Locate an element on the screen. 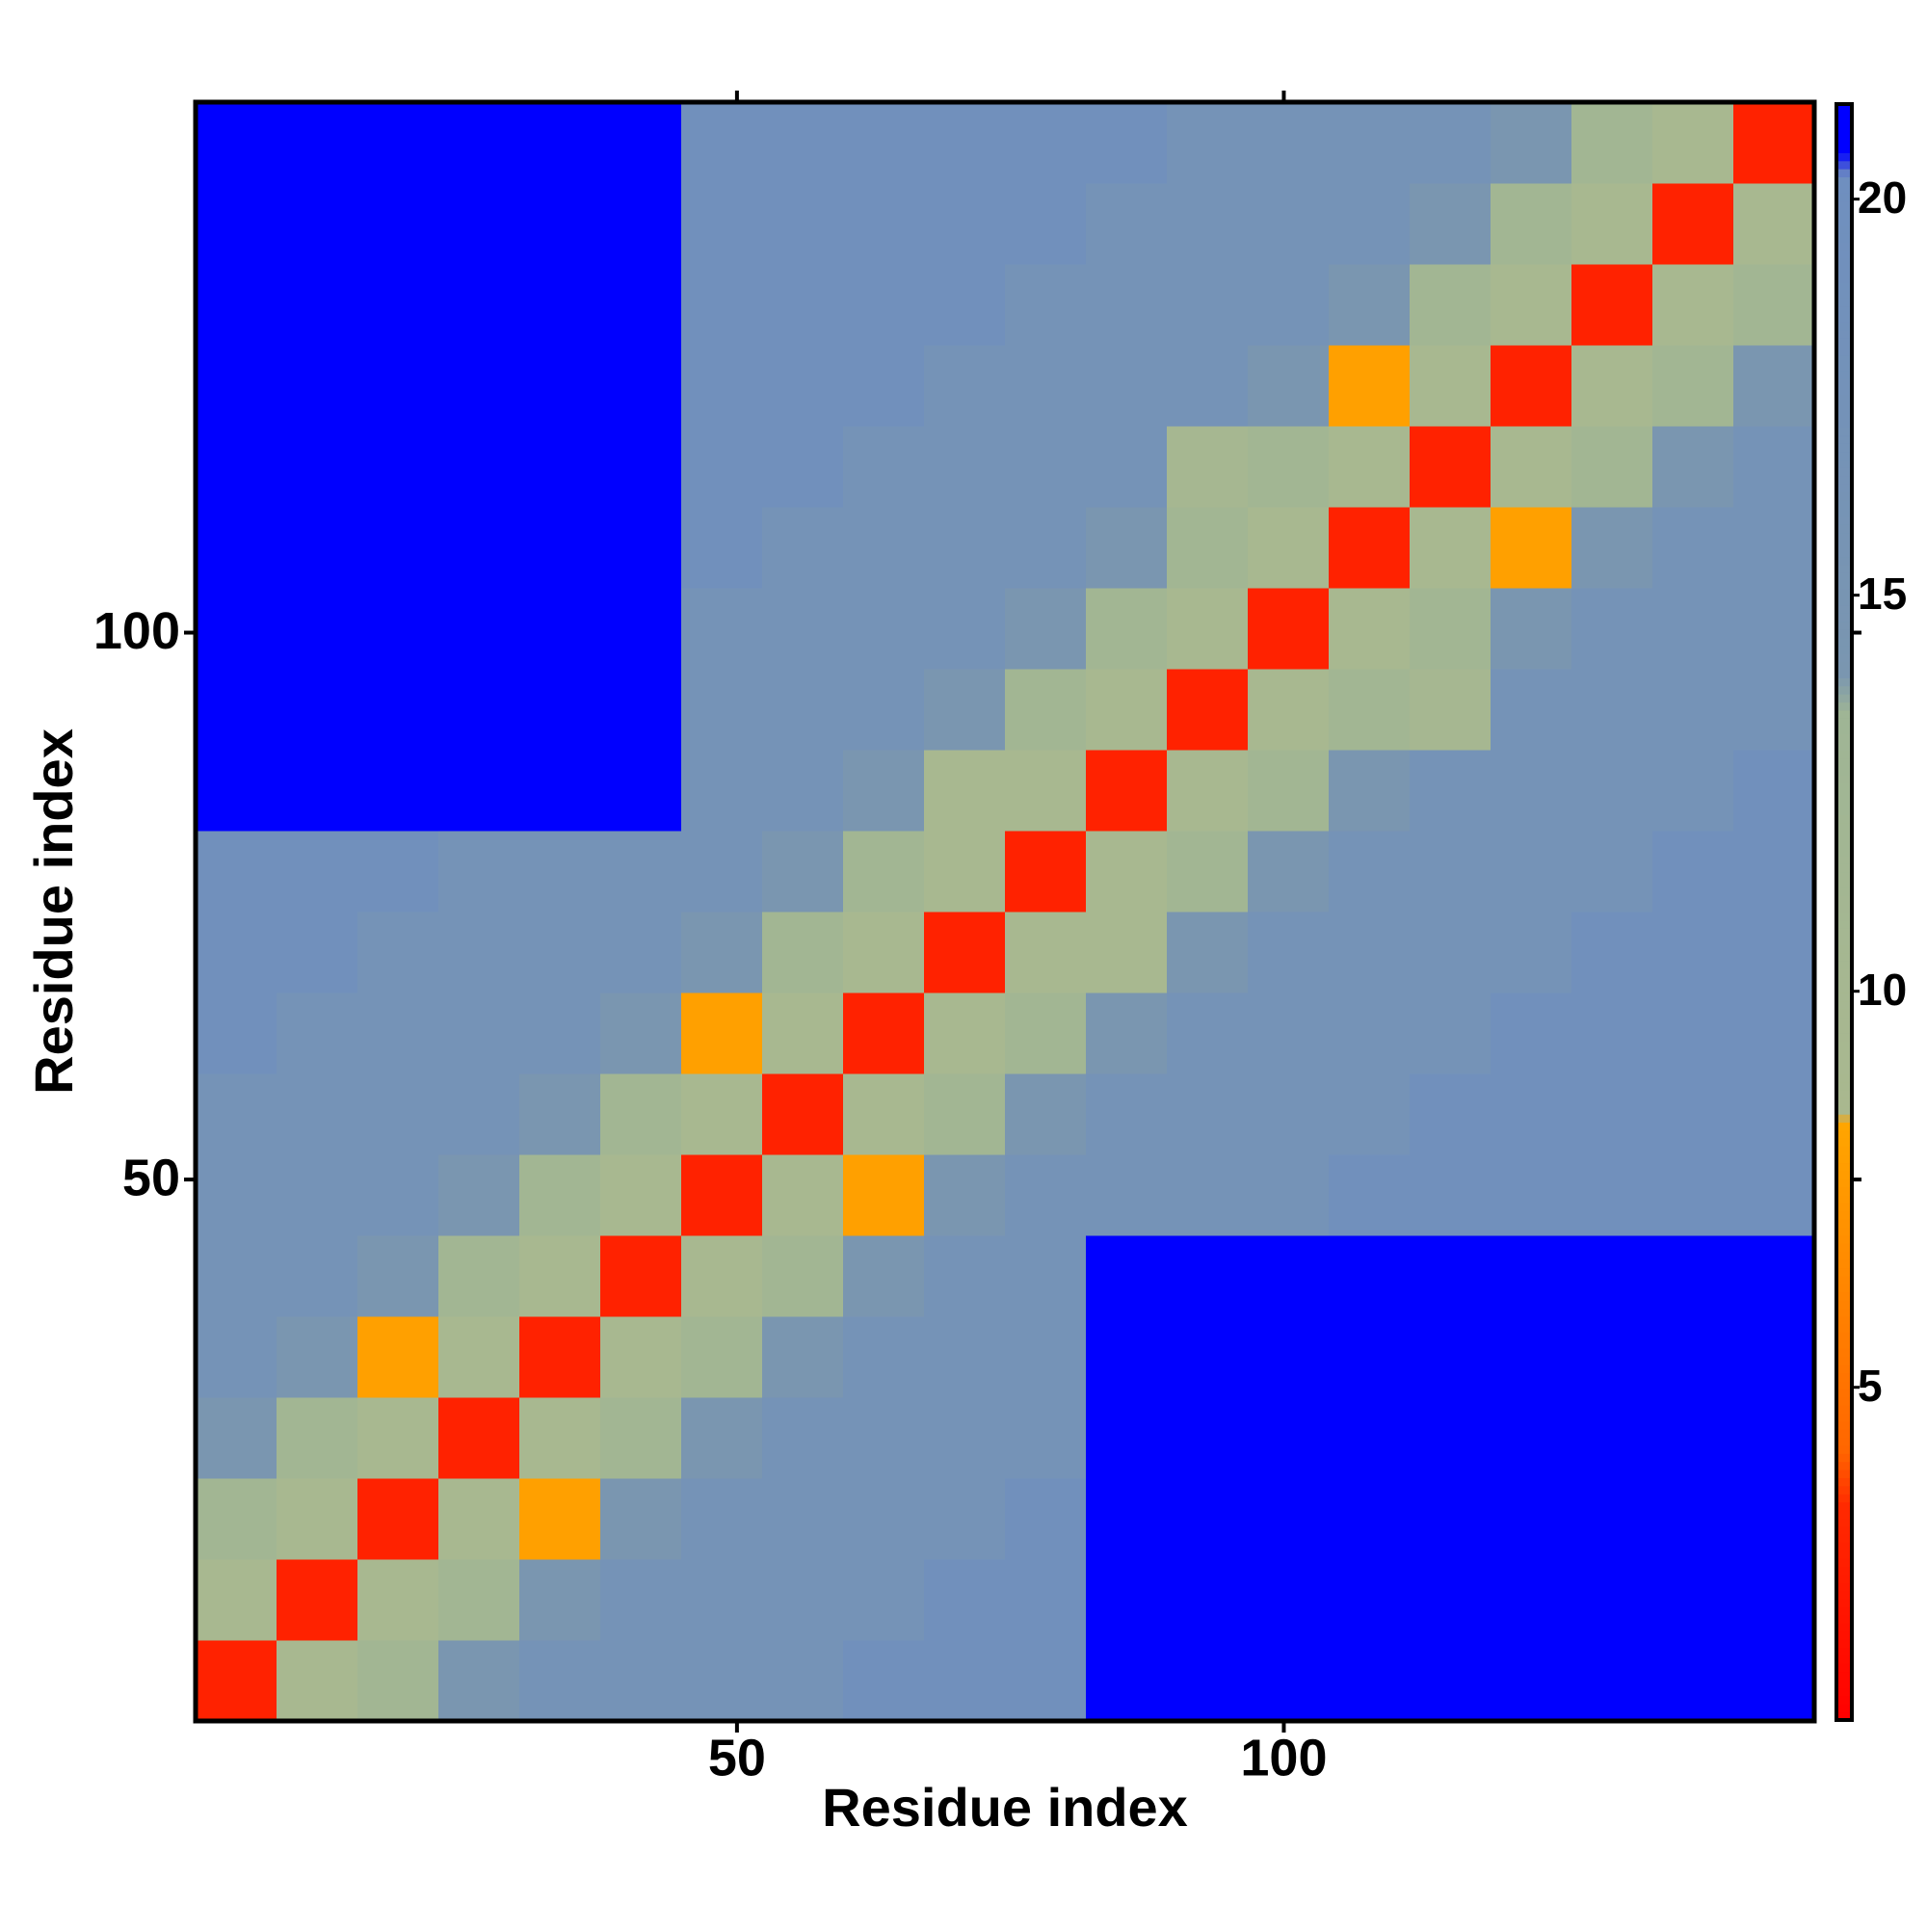  x-tick-label: 100 is located at coordinates (1283, 1757).